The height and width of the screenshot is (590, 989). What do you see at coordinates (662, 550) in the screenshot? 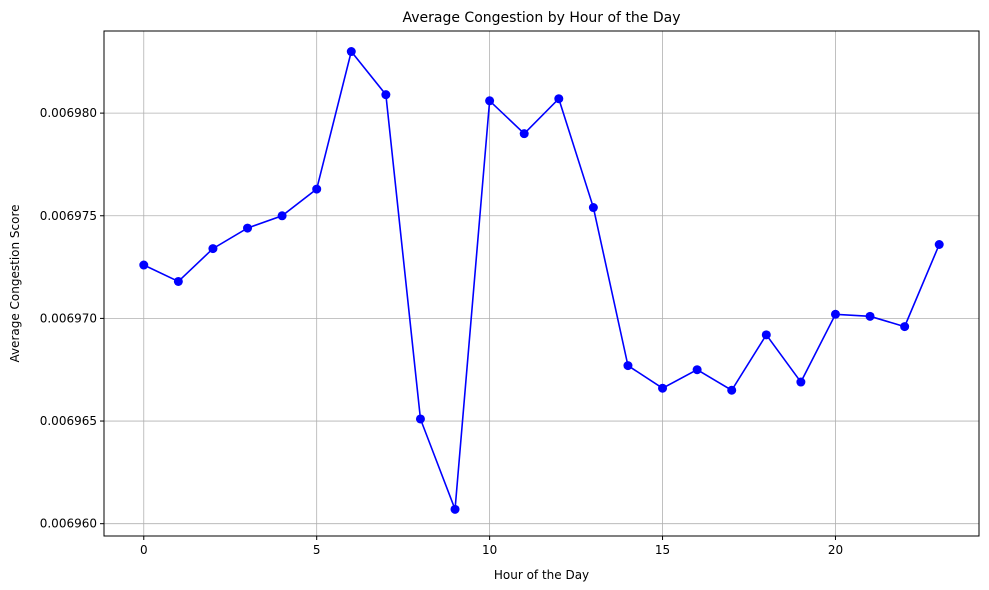
I see `x-tick-label: 15` at bounding box center [662, 550].